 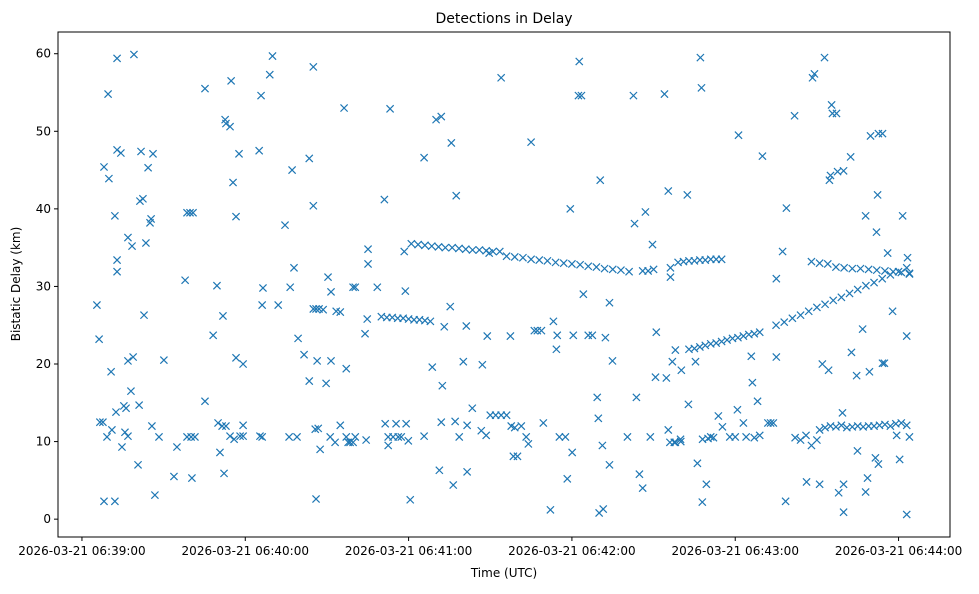 What do you see at coordinates (43, 442) in the screenshot?
I see `y-tick-label: 10` at bounding box center [43, 442].